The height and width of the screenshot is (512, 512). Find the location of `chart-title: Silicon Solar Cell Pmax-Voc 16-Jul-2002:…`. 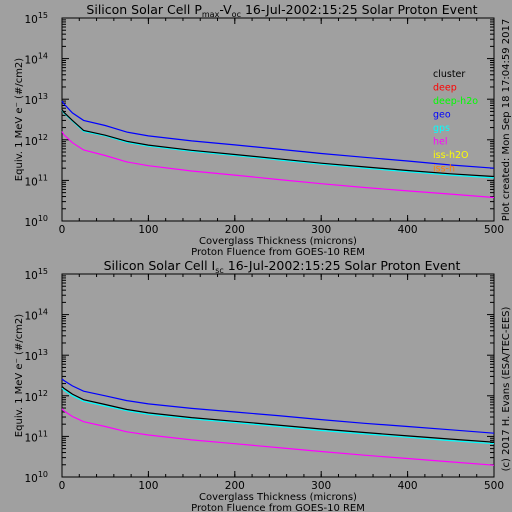

chart-title: Silicon Solar Cell Pmax-Voc 16-Jul-2002:… is located at coordinates (281, 10).